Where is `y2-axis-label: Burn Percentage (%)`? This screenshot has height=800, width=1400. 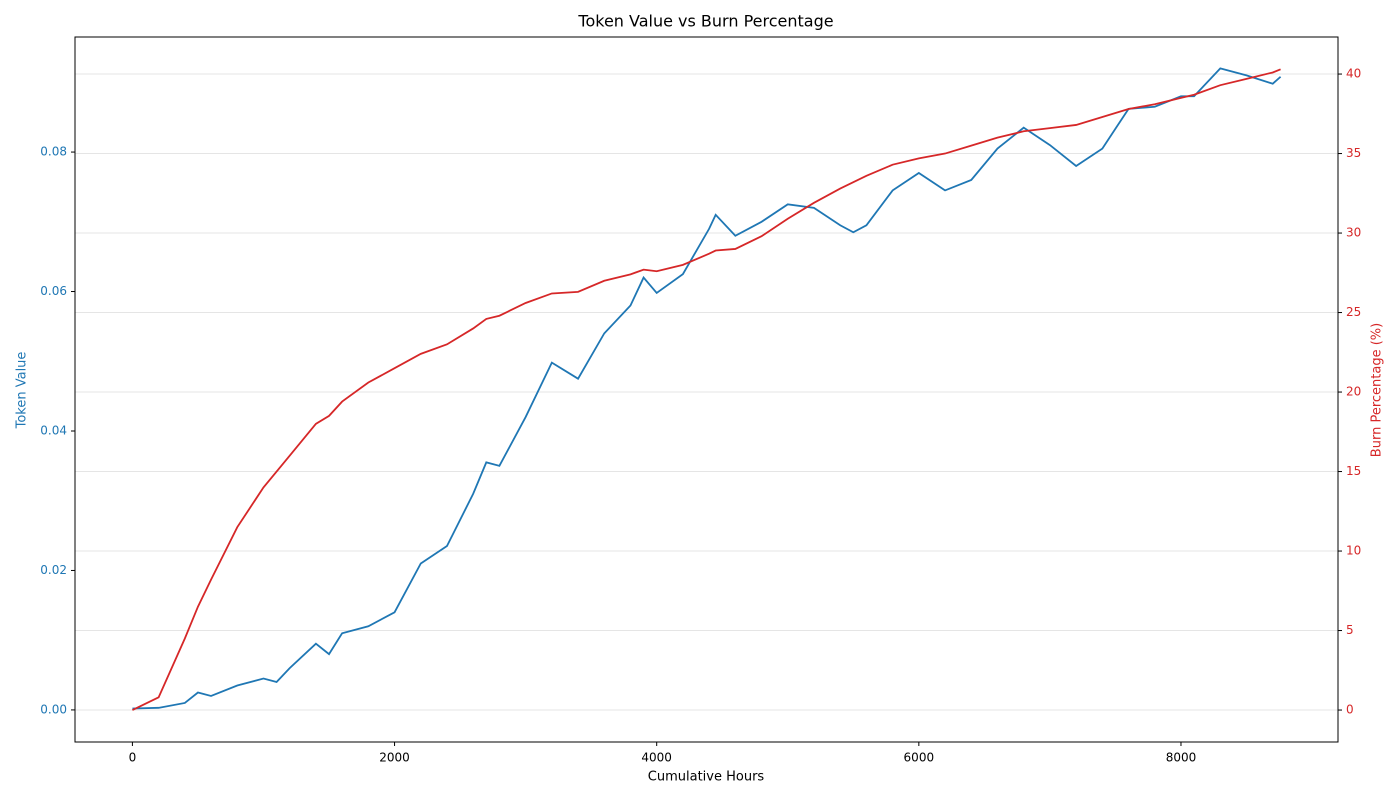 y2-axis-label: Burn Percentage (%) is located at coordinates (1377, 390).